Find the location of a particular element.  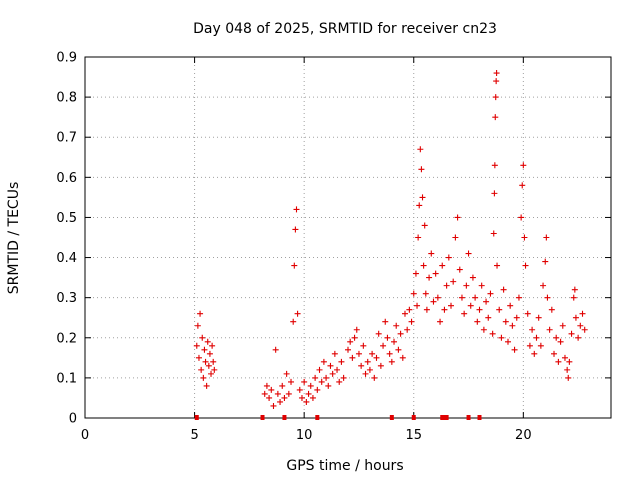

x-tick-label: 15 is located at coordinates (413, 435).